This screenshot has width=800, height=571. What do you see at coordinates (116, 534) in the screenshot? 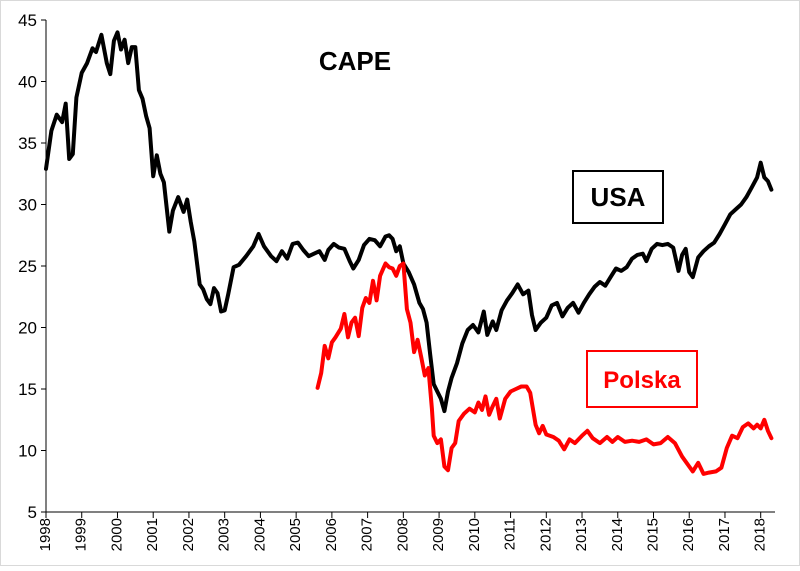
I see `x-tick-label: 2000` at bounding box center [116, 534].